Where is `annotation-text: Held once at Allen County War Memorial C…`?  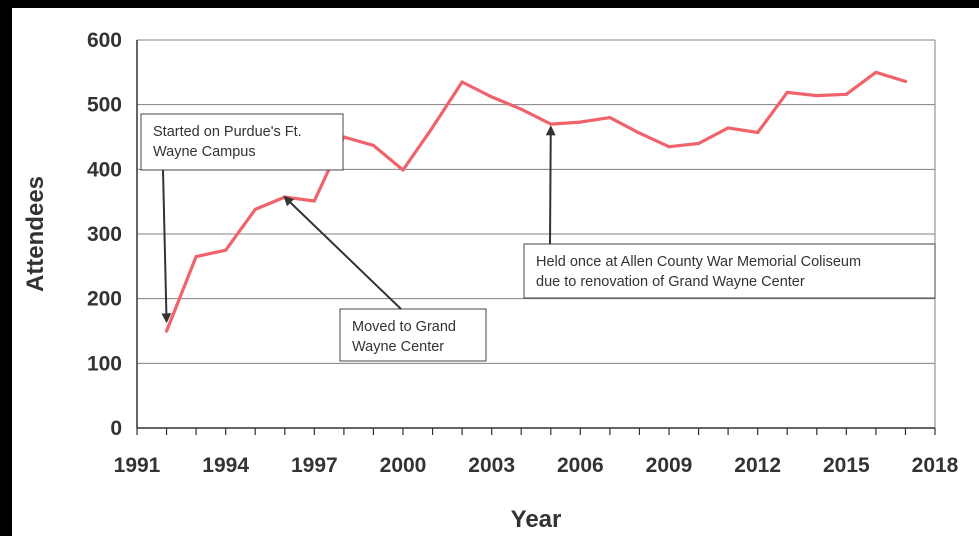
annotation-text: Held once at Allen County War Memorial C… is located at coordinates (698, 262).